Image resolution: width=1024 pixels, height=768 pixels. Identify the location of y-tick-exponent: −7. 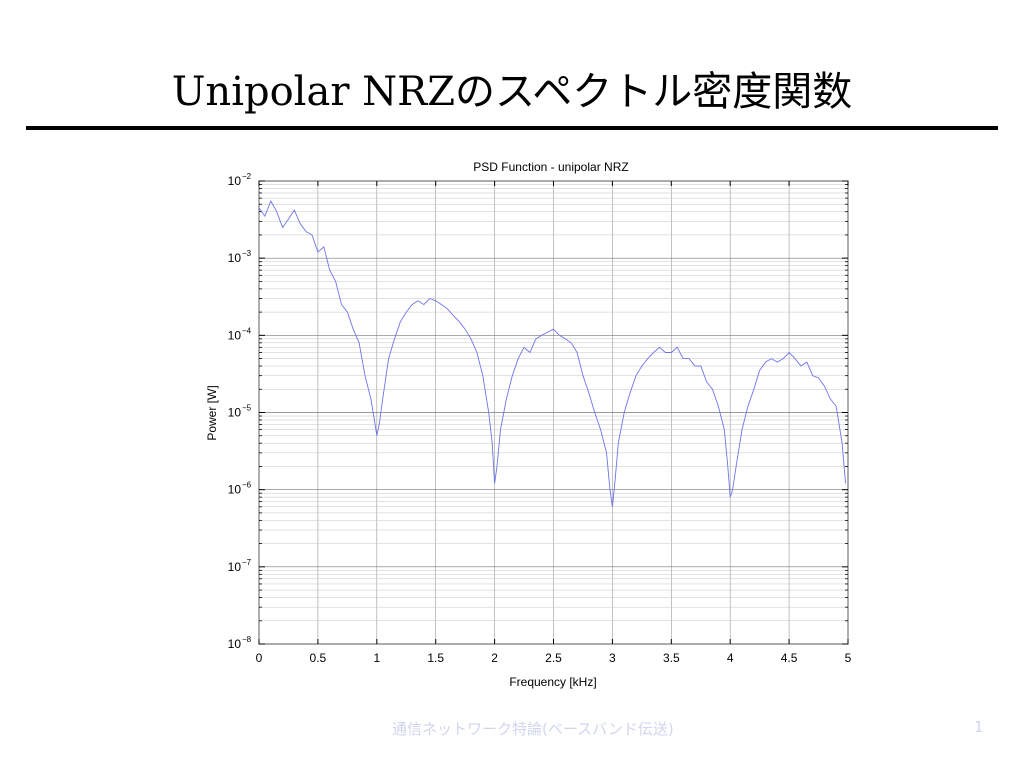
(247, 562).